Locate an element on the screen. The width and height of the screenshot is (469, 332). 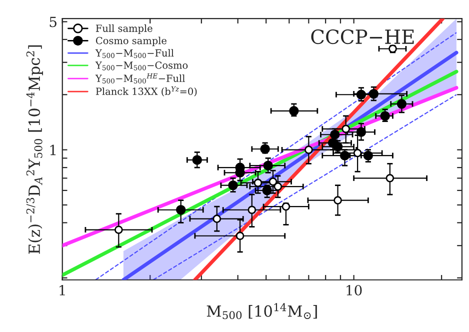
legend-label: Planck 13XX (b$^{Yz}$=0) is located at coordinates (146, 91).